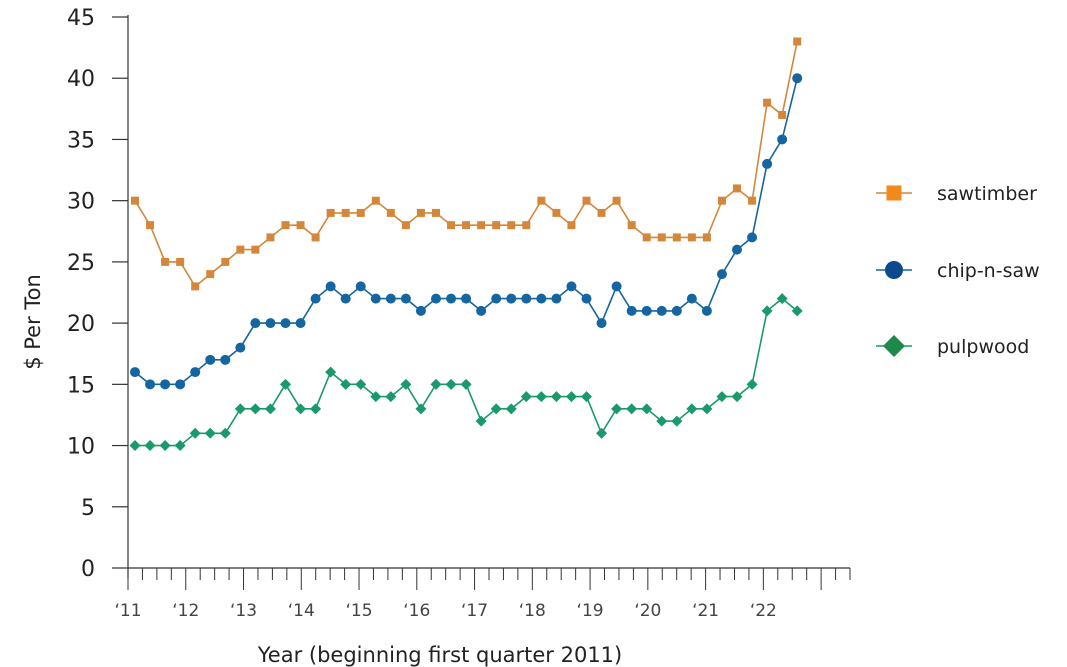 The image size is (1067, 667). I want to click on y-tick-label: 15, so click(81, 385).